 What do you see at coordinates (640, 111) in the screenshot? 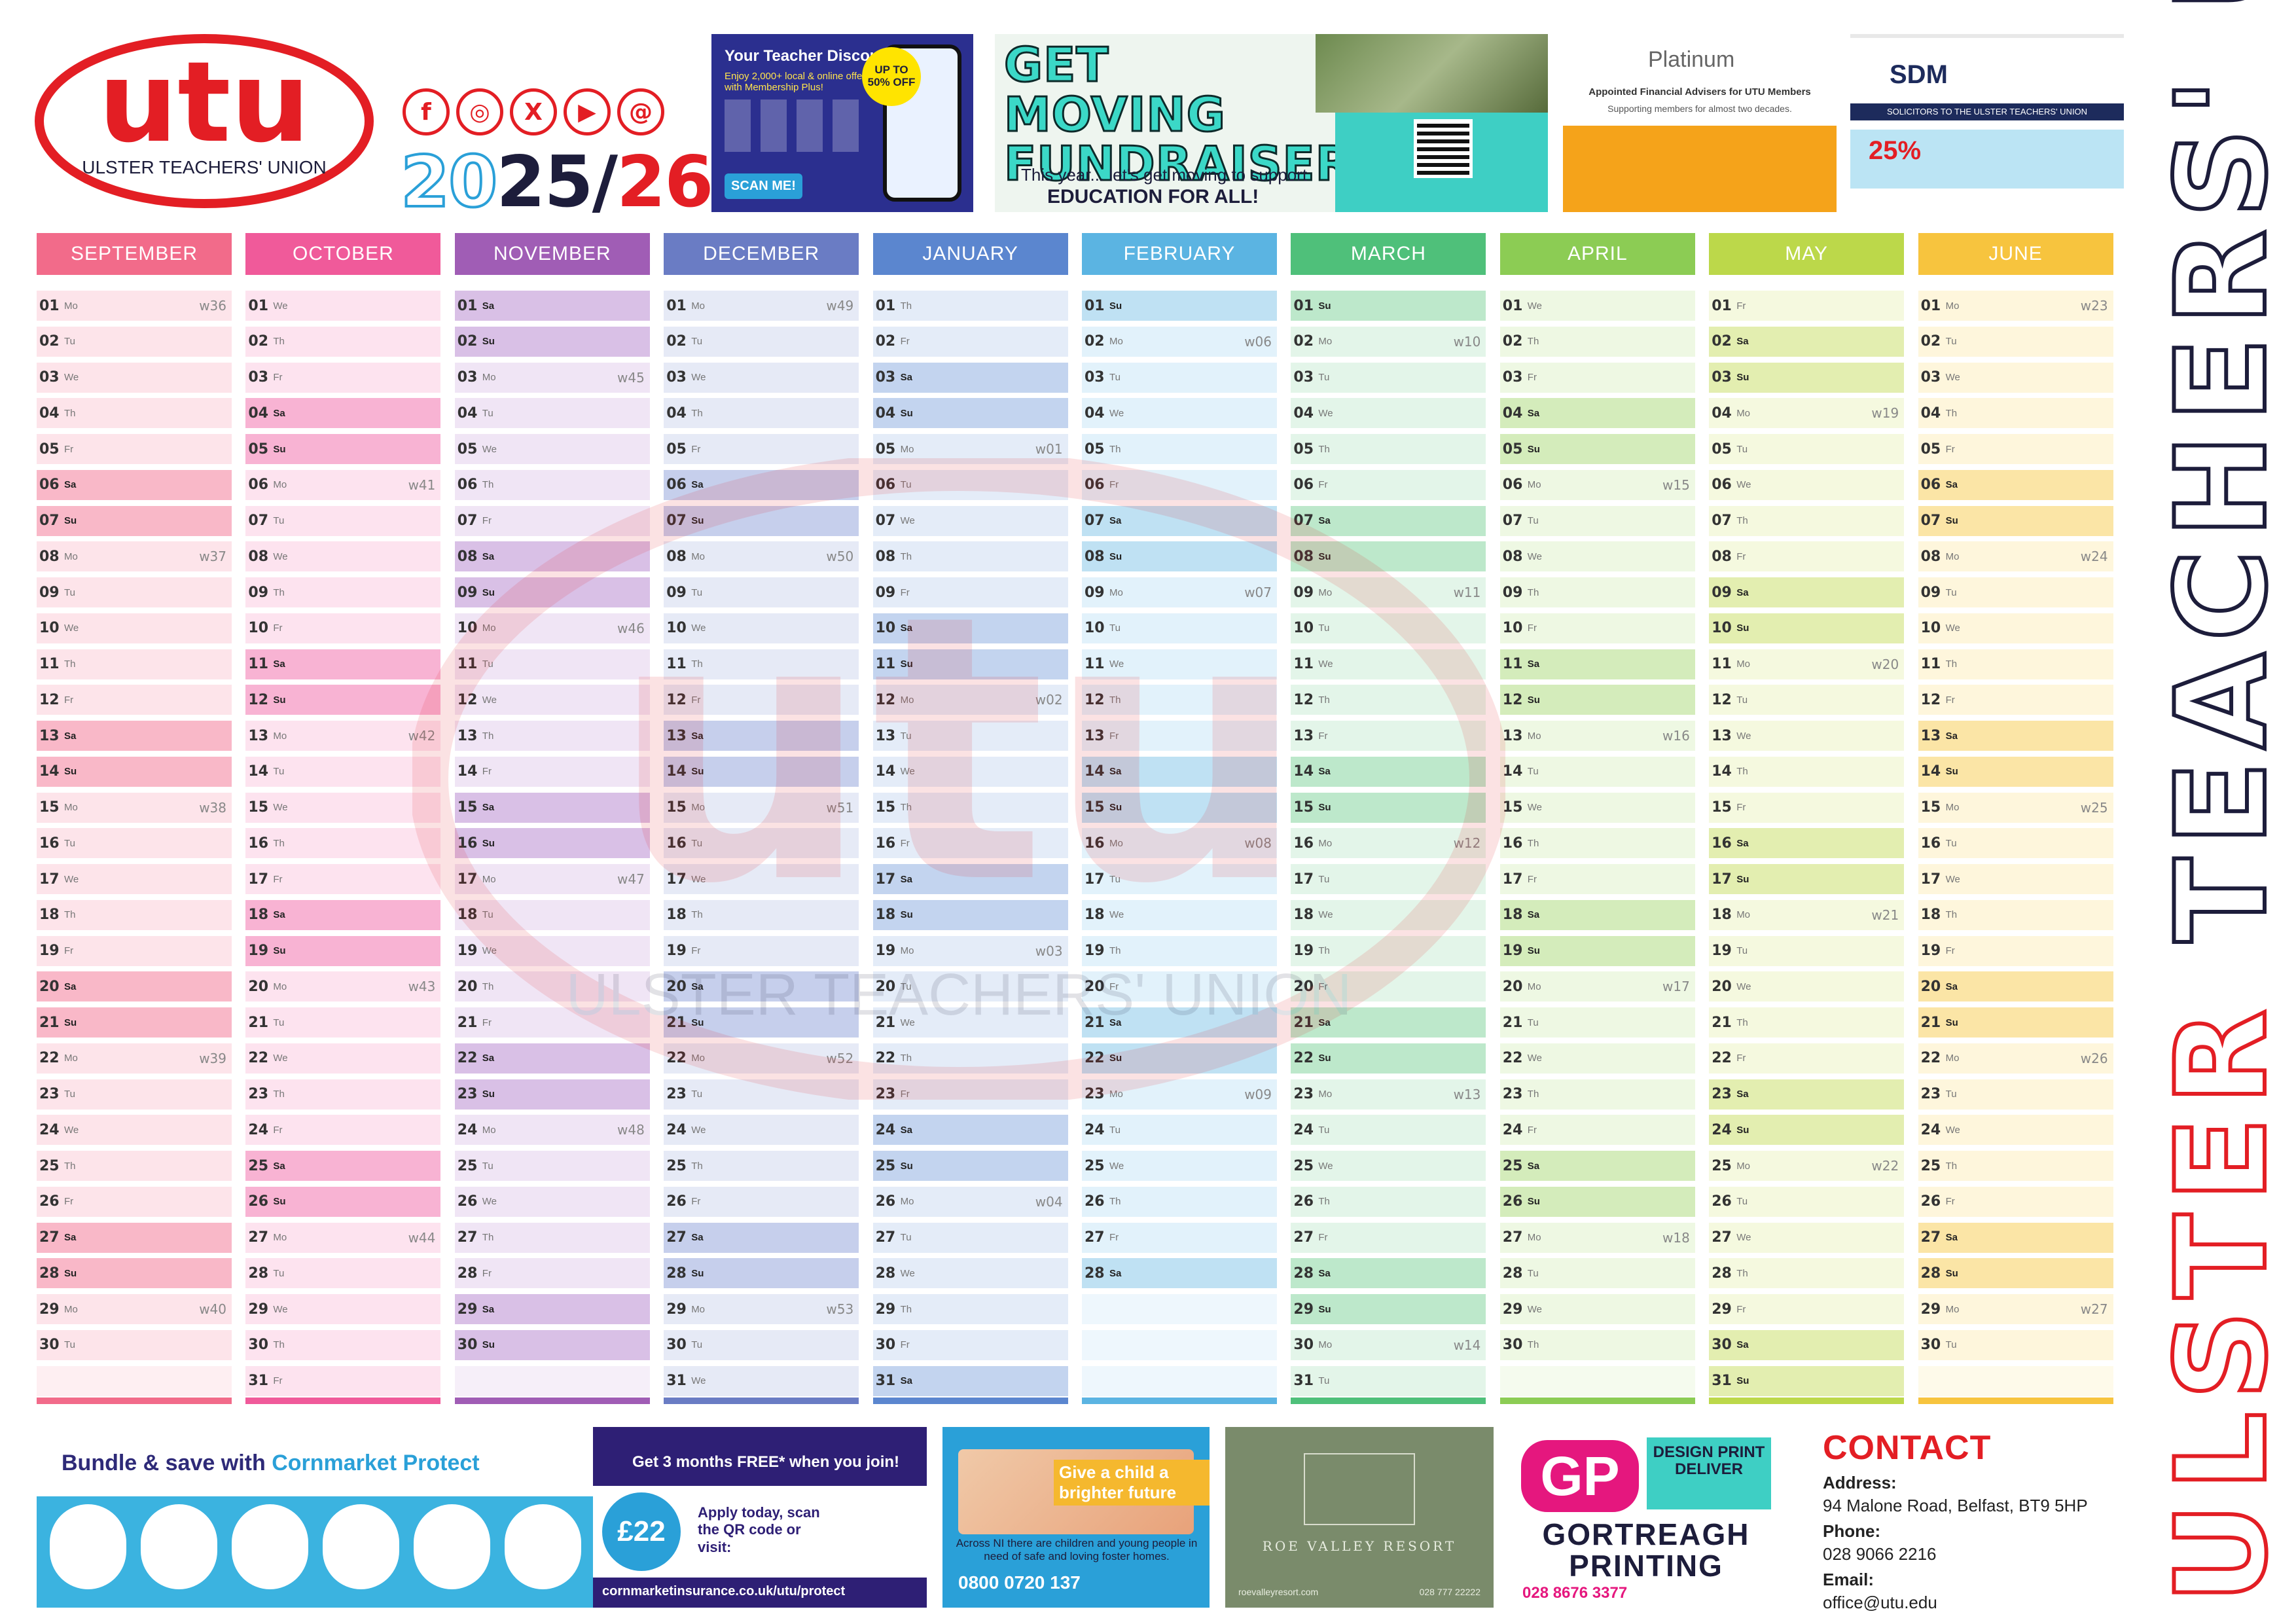
I see `threads-icon: @` at bounding box center [640, 111].